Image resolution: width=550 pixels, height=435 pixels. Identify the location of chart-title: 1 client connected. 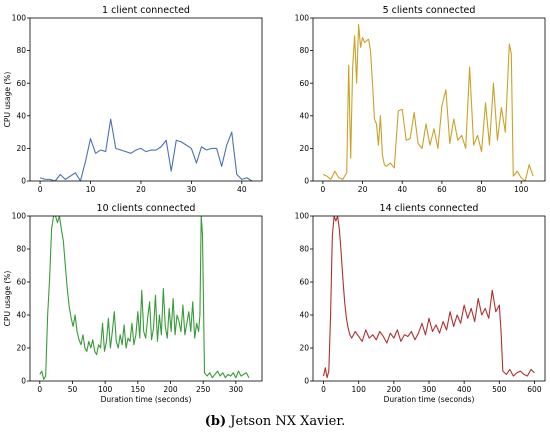
(146, 10).